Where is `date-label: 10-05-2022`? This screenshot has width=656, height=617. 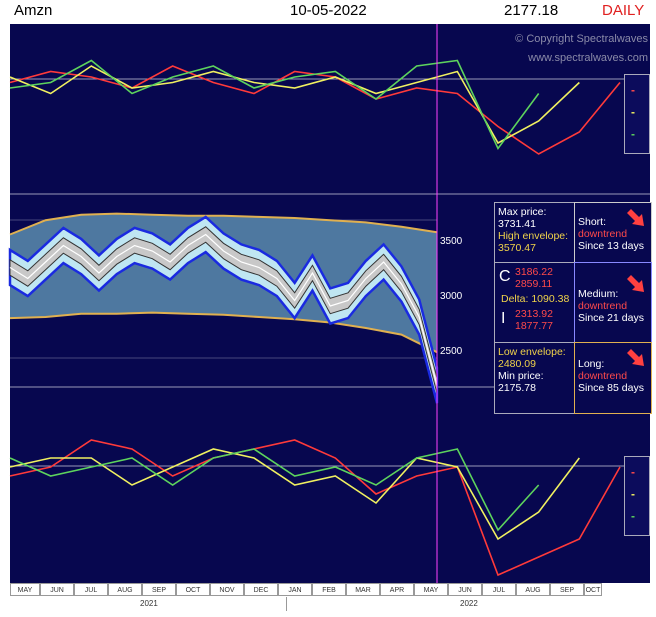
date-label: 10-05-2022 is located at coordinates (328, 10).